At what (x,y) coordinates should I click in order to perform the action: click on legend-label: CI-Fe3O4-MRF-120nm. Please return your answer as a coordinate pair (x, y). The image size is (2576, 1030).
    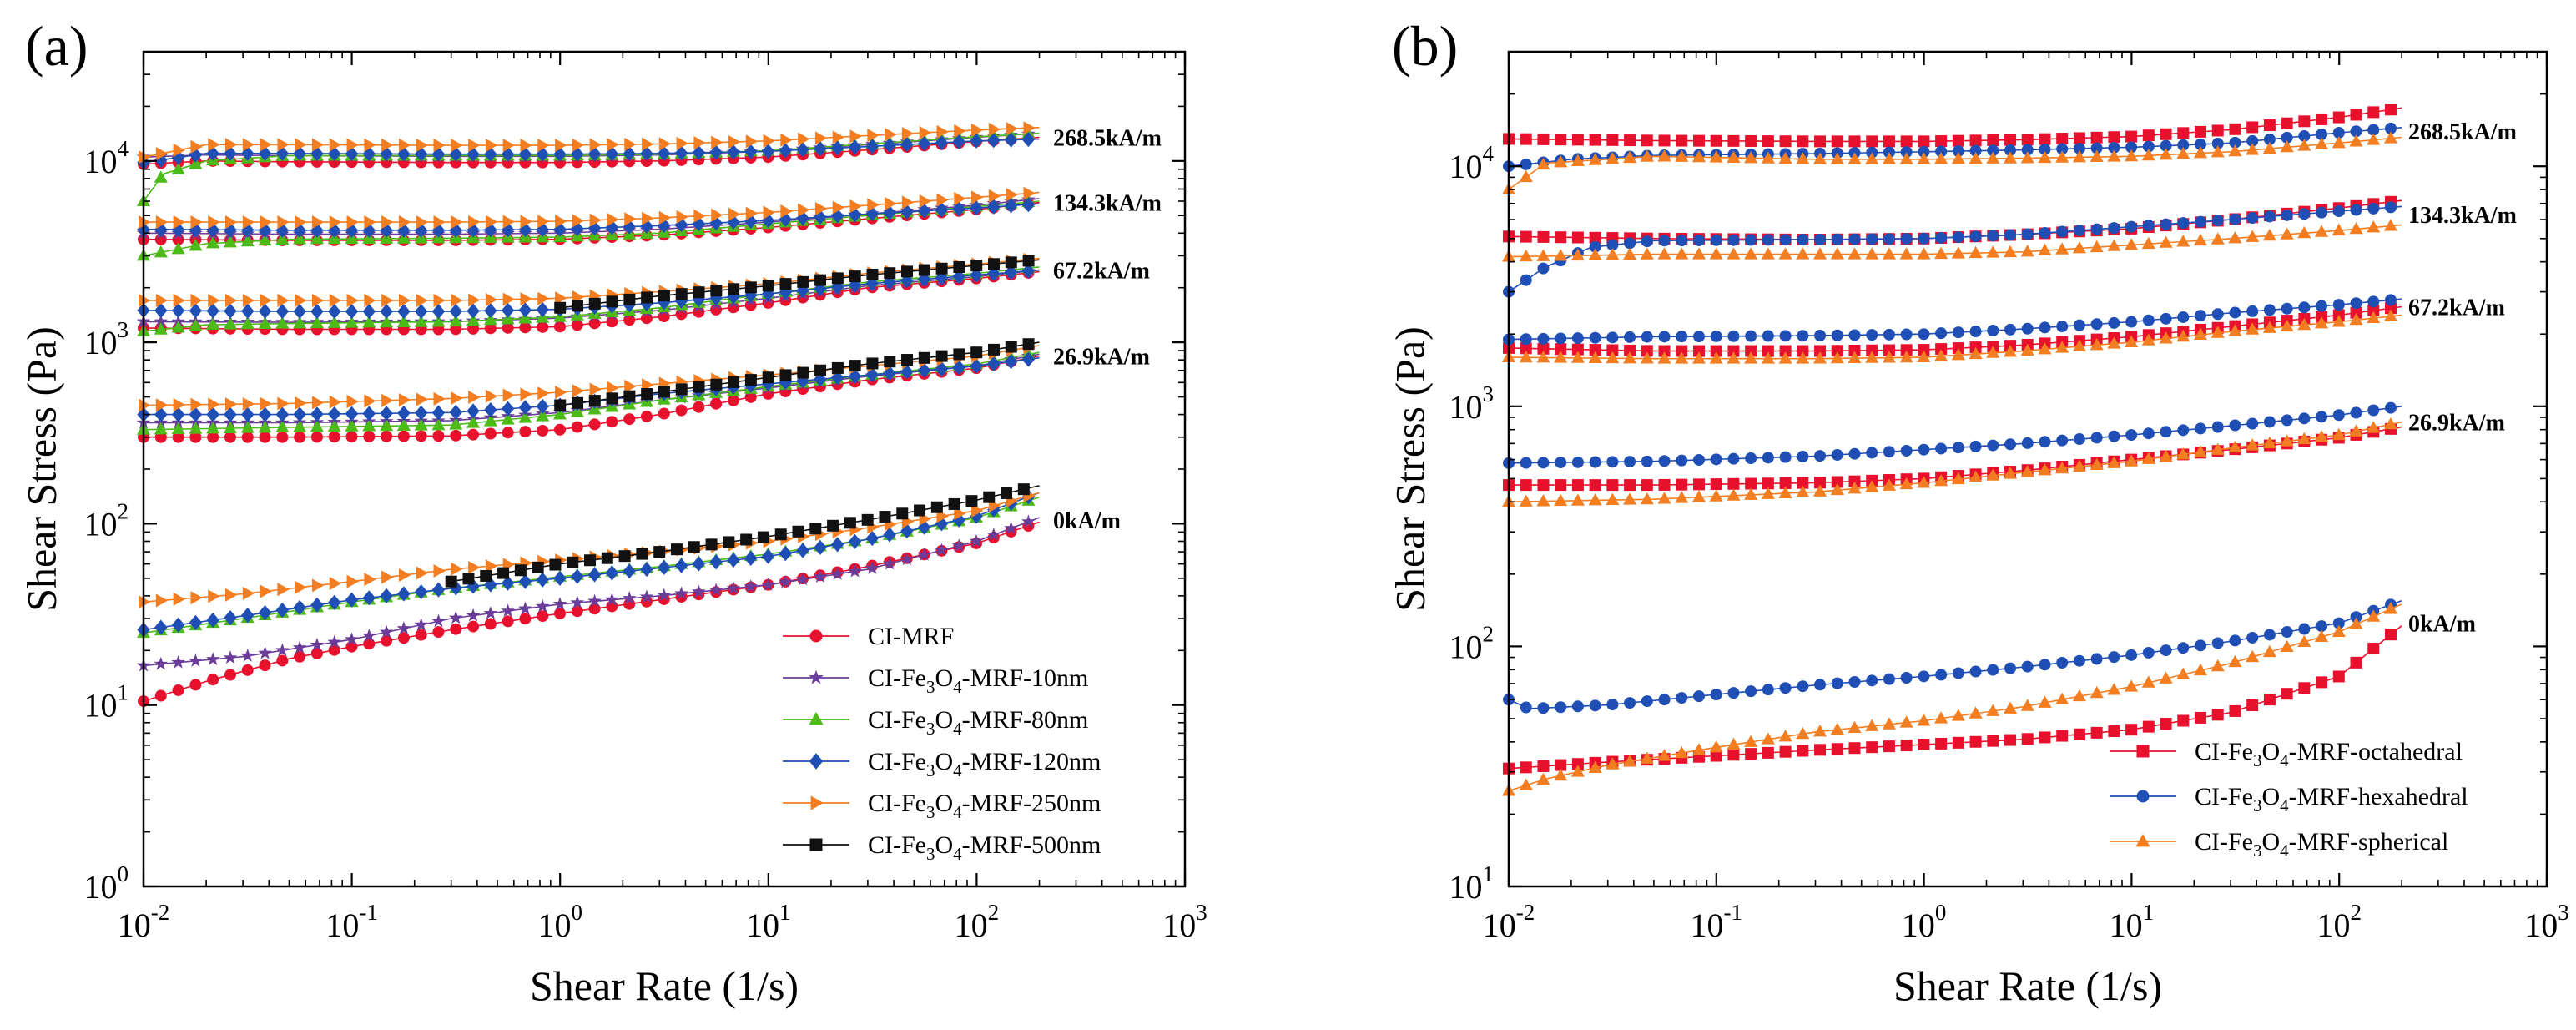
    Looking at the image, I should click on (984, 764).